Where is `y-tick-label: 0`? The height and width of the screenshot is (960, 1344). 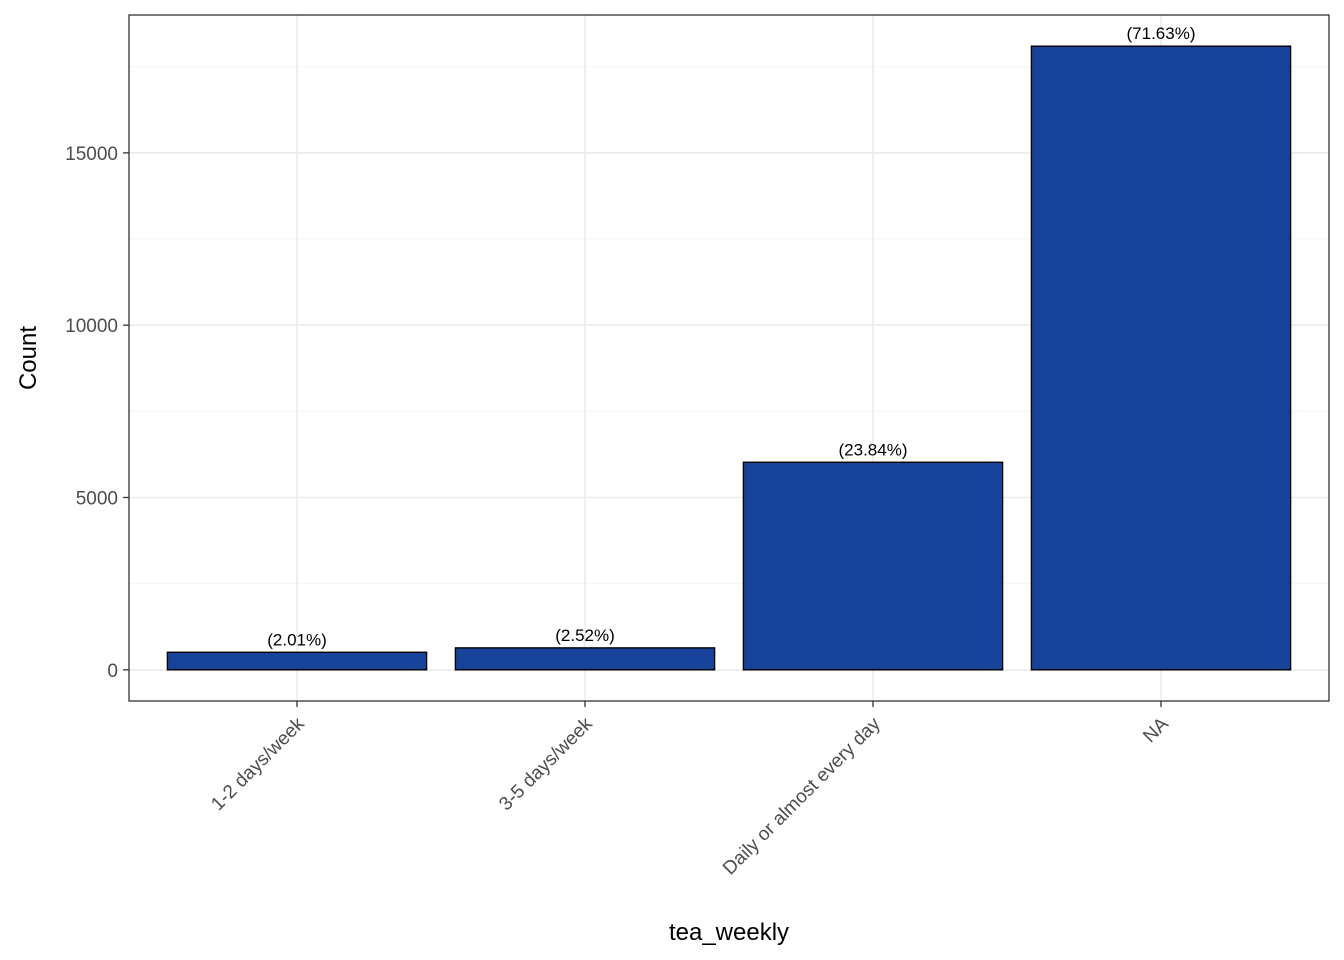 y-tick-label: 0 is located at coordinates (112, 671).